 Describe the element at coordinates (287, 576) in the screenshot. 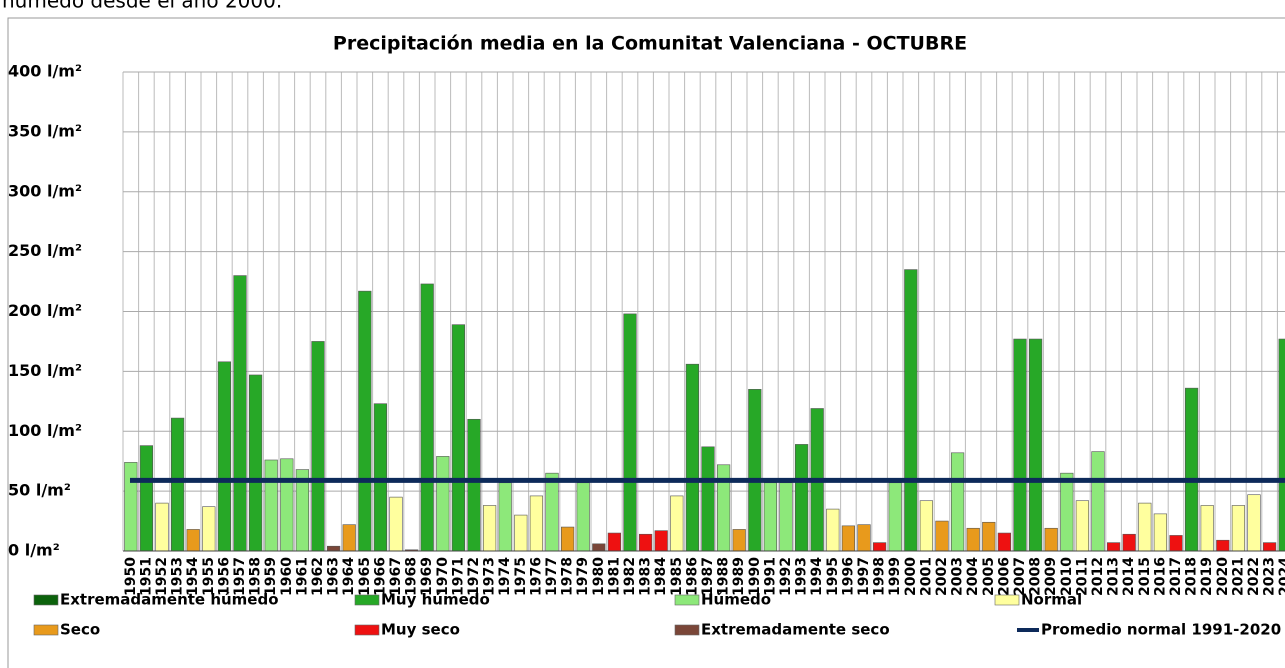

I see `x-tick-label: 1960` at that location.